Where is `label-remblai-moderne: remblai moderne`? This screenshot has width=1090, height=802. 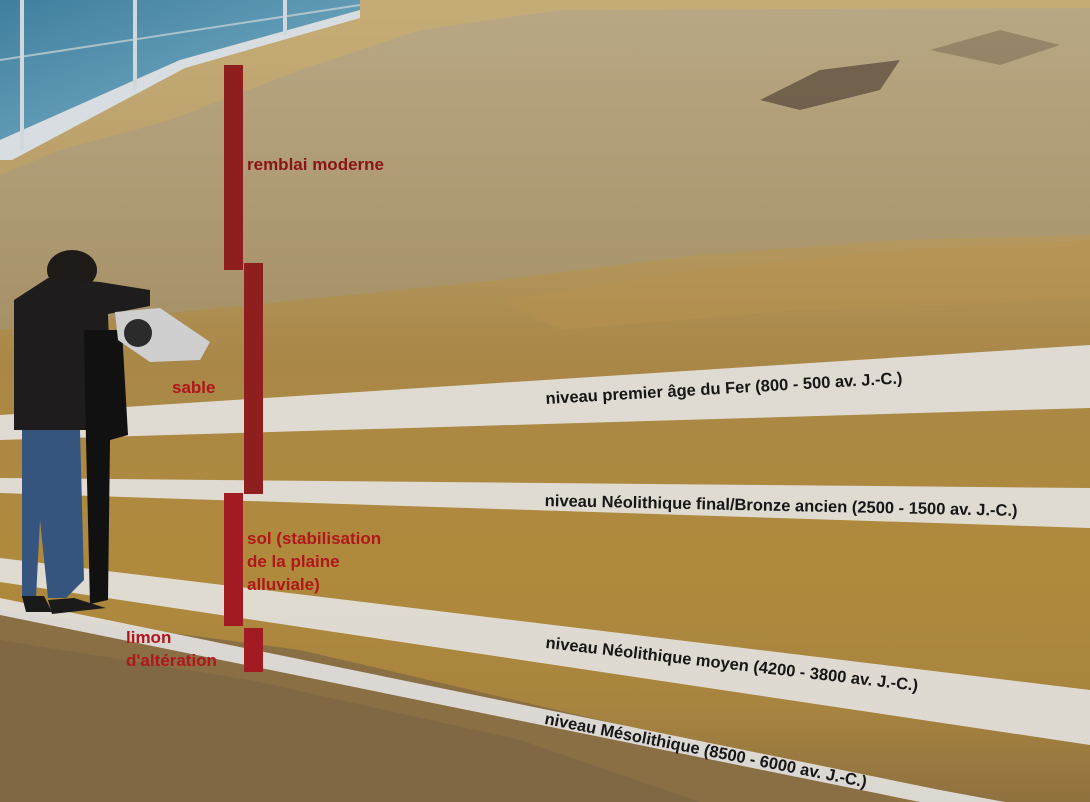
label-remblai-moderne: remblai moderne is located at coordinates (315, 164).